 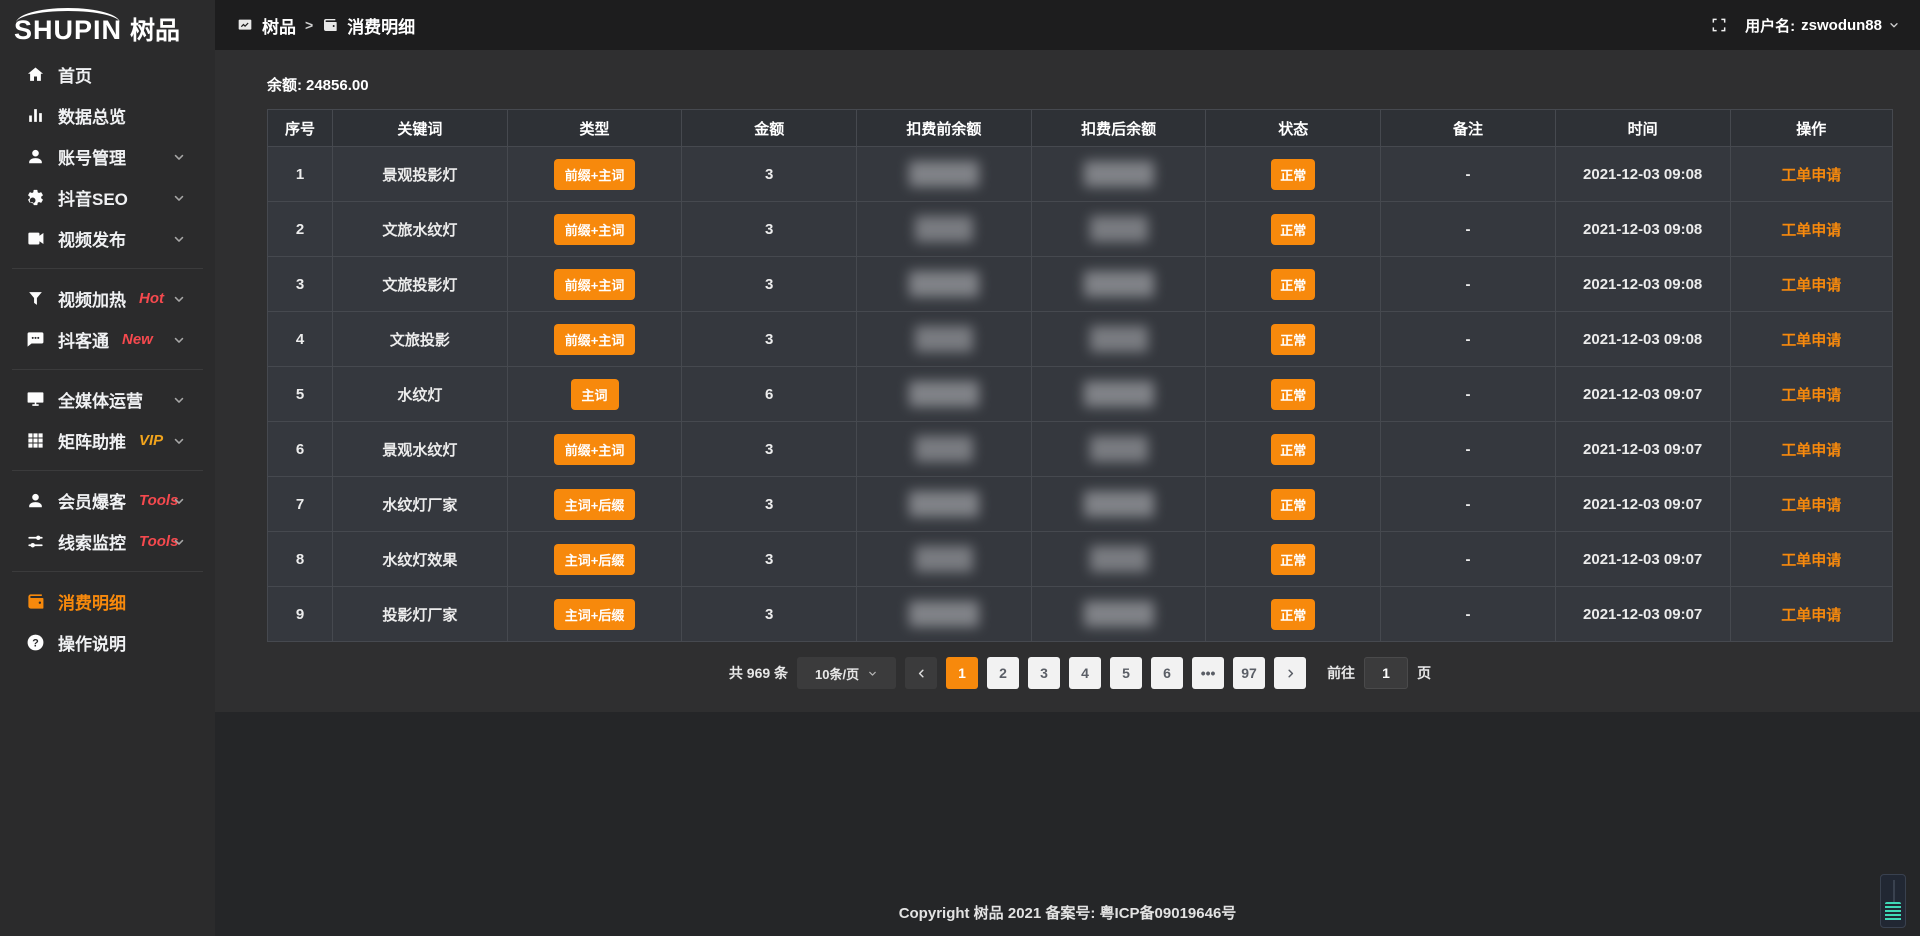 What do you see at coordinates (107, 500) in the screenshot?
I see `sidebar-item-member-burst: 会员爆客 Tools` at bounding box center [107, 500].